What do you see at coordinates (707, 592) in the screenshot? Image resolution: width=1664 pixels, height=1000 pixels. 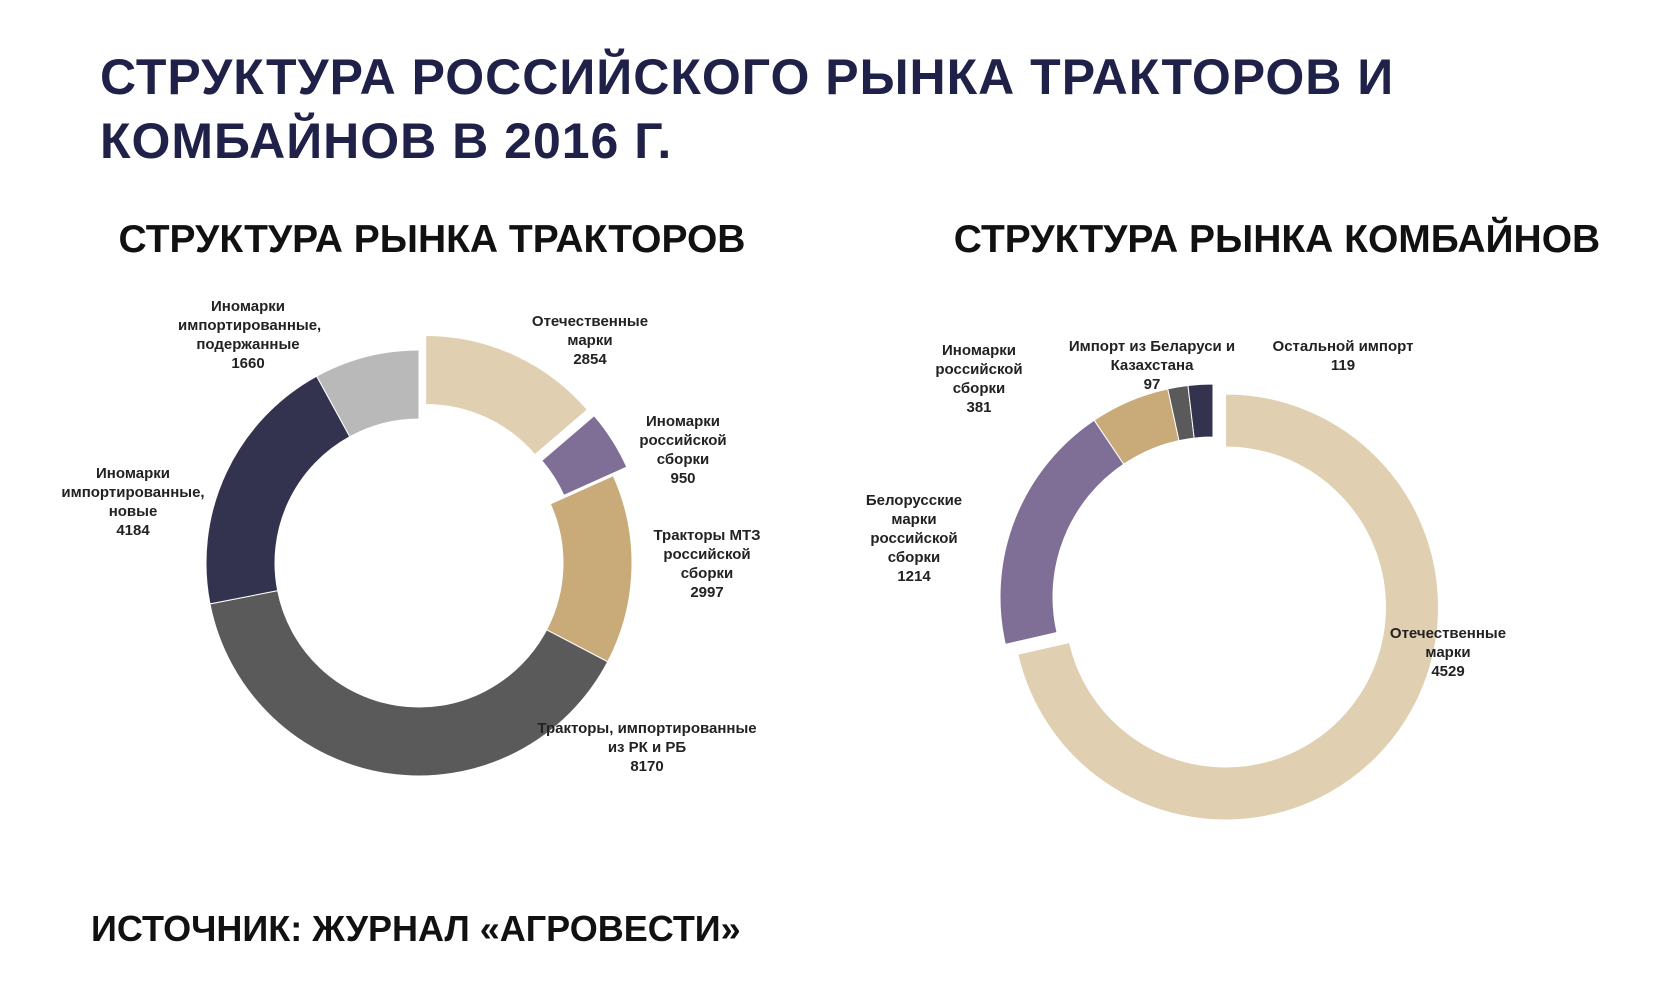 I see `label-value: 2997` at bounding box center [707, 592].